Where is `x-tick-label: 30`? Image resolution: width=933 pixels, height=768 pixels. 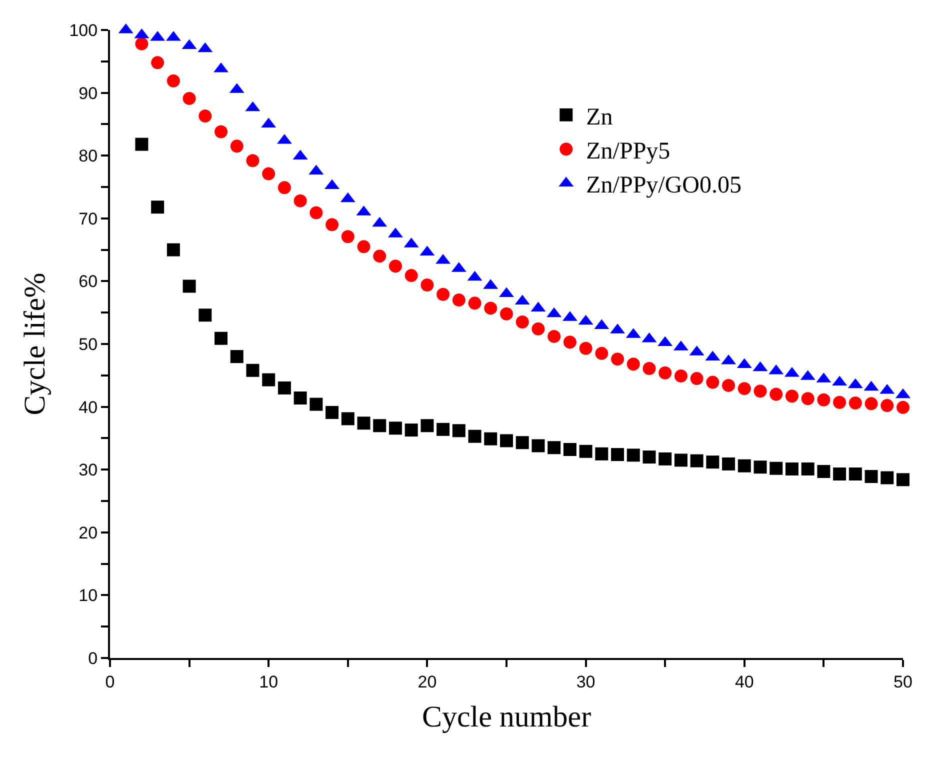
x-tick-label: 30 is located at coordinates (586, 682).